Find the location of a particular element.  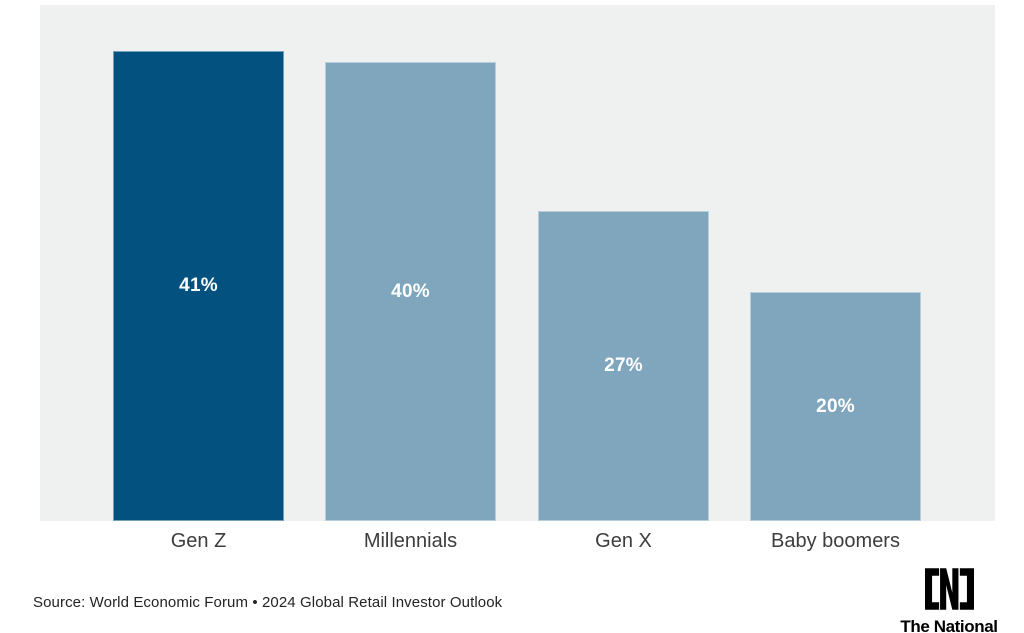

brand-block: The National is located at coordinates (949, 600).